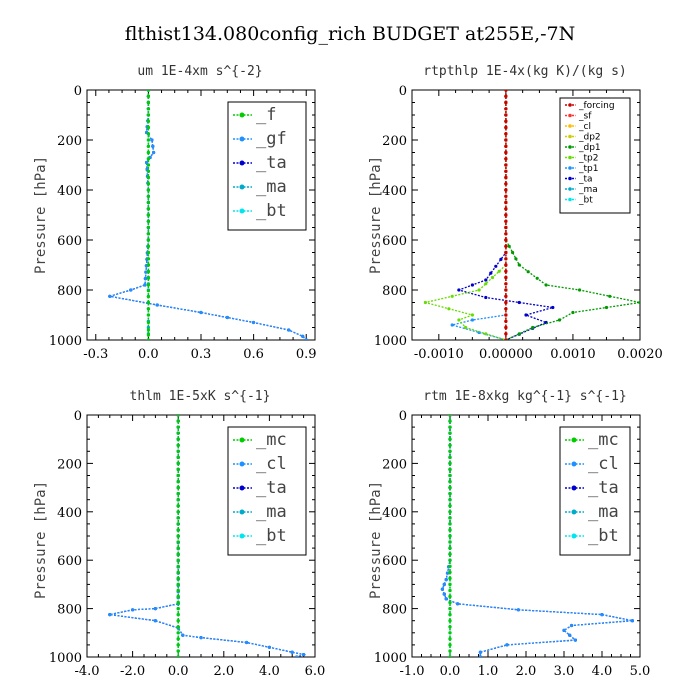 This screenshot has height=700, width=700. What do you see at coordinates (223, 671) in the screenshot?
I see `x-tick-label: 2.0` at bounding box center [223, 671].